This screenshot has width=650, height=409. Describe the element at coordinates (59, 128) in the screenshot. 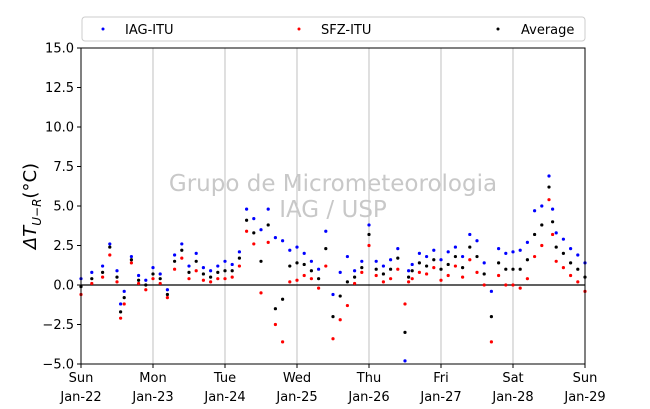

I see `y-tick-label: 10.0` at that location.